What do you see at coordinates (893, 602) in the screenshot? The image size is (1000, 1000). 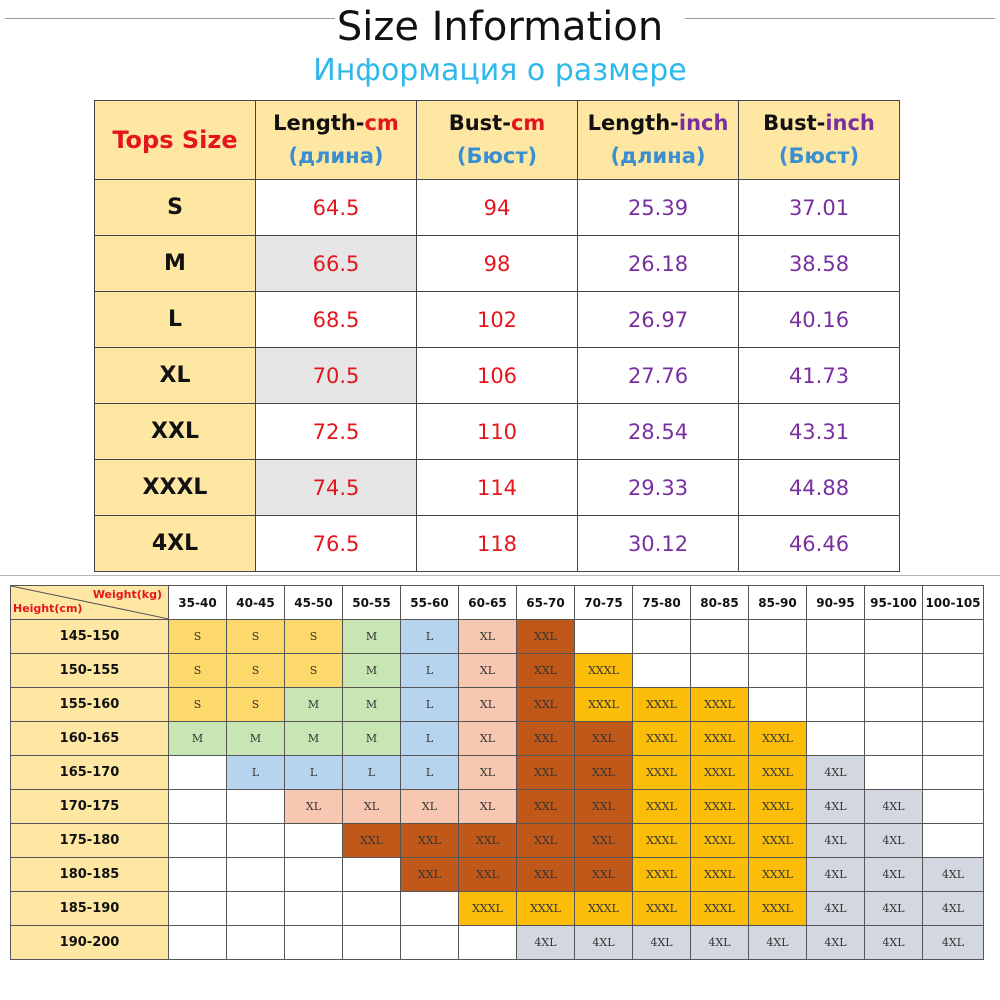 I see `weight-header-cell: 95-100` at bounding box center [893, 602].